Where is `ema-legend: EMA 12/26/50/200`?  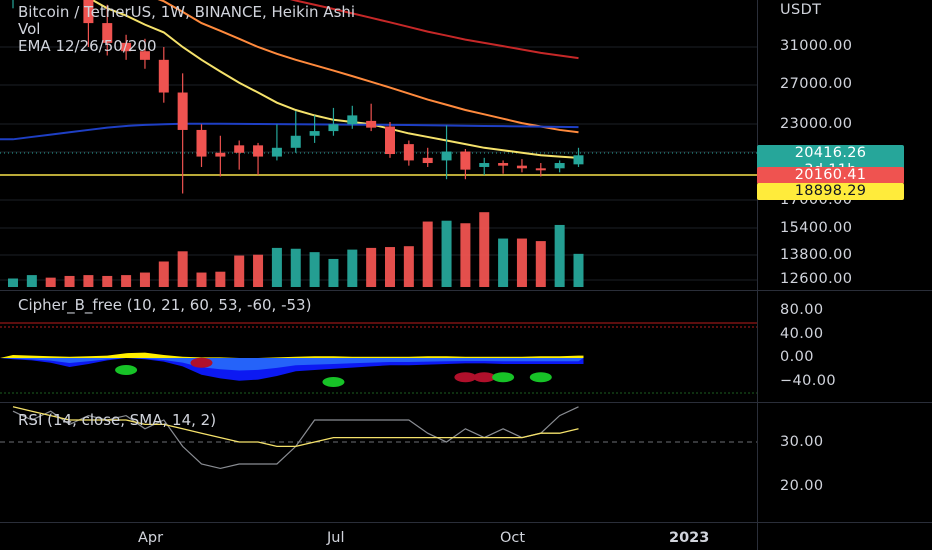 ema-legend: EMA 12/26/50/200 is located at coordinates (87, 46).